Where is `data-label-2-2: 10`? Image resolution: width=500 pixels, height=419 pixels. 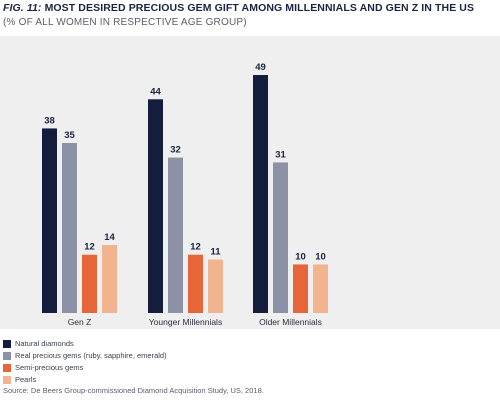 data-label-2-2: 10 is located at coordinates (300, 256).